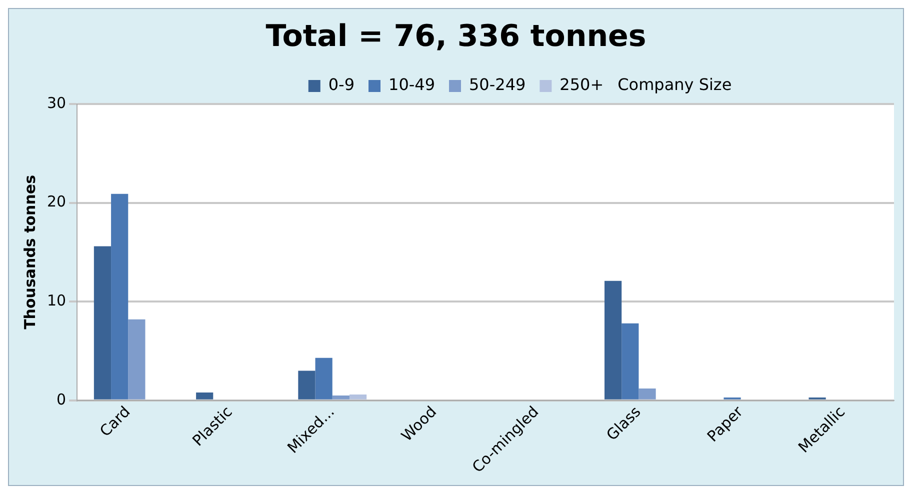  I want to click on legend-label: 250+, so click(582, 84).